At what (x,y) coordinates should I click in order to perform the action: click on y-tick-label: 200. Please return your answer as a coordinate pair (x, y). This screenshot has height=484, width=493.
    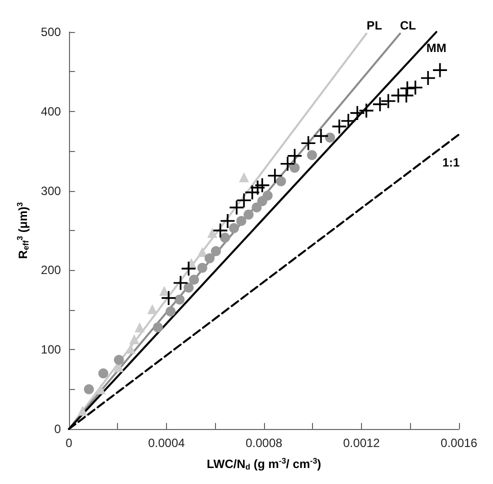
    Looking at the image, I should click on (51, 270).